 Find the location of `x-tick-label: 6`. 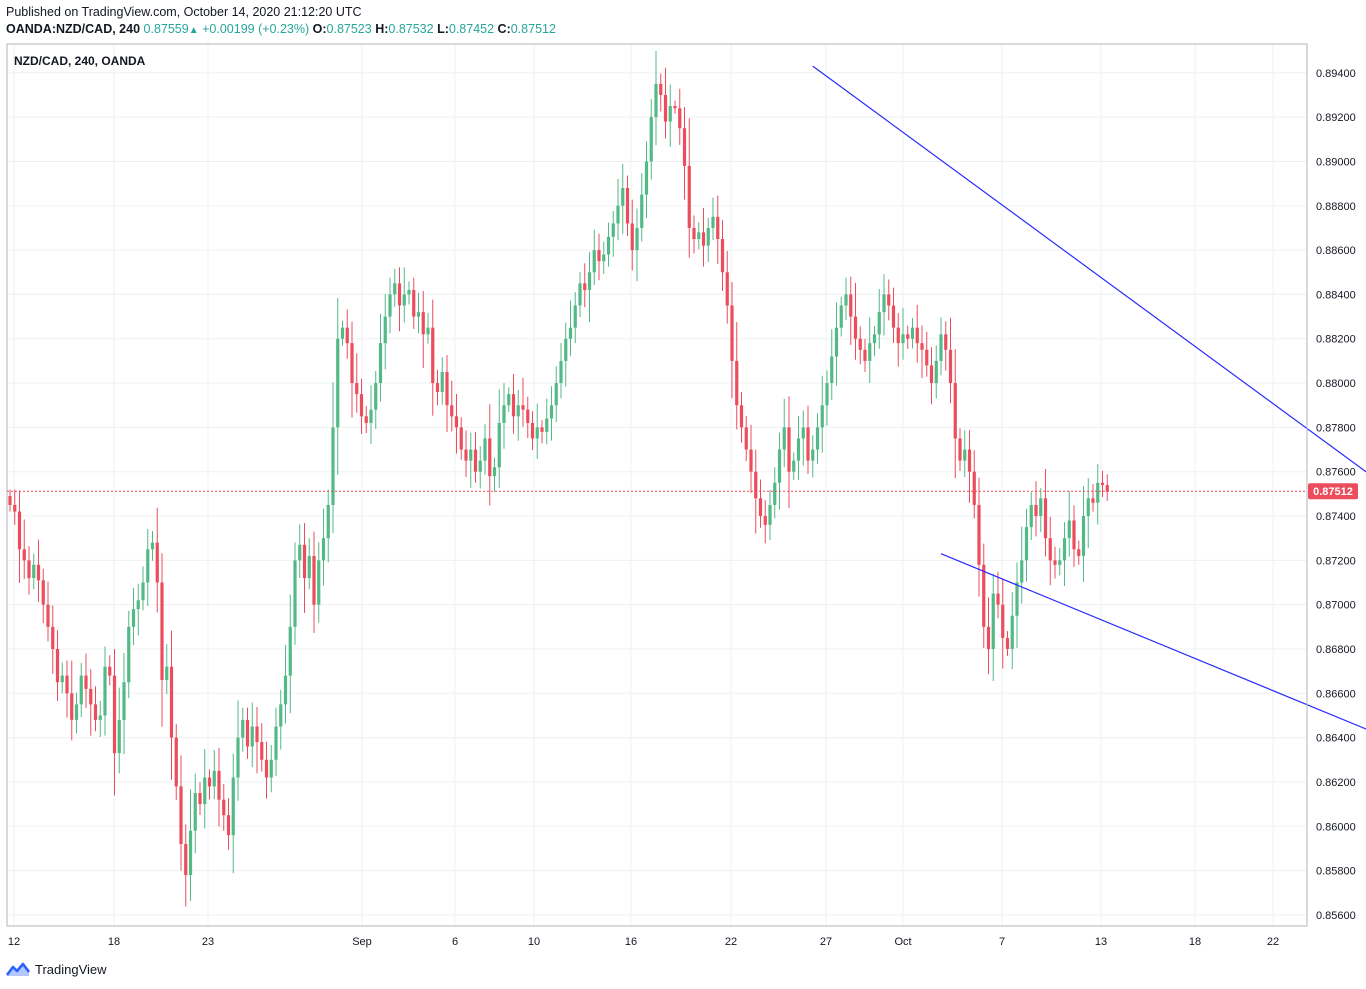

x-tick-label: 6 is located at coordinates (455, 942).